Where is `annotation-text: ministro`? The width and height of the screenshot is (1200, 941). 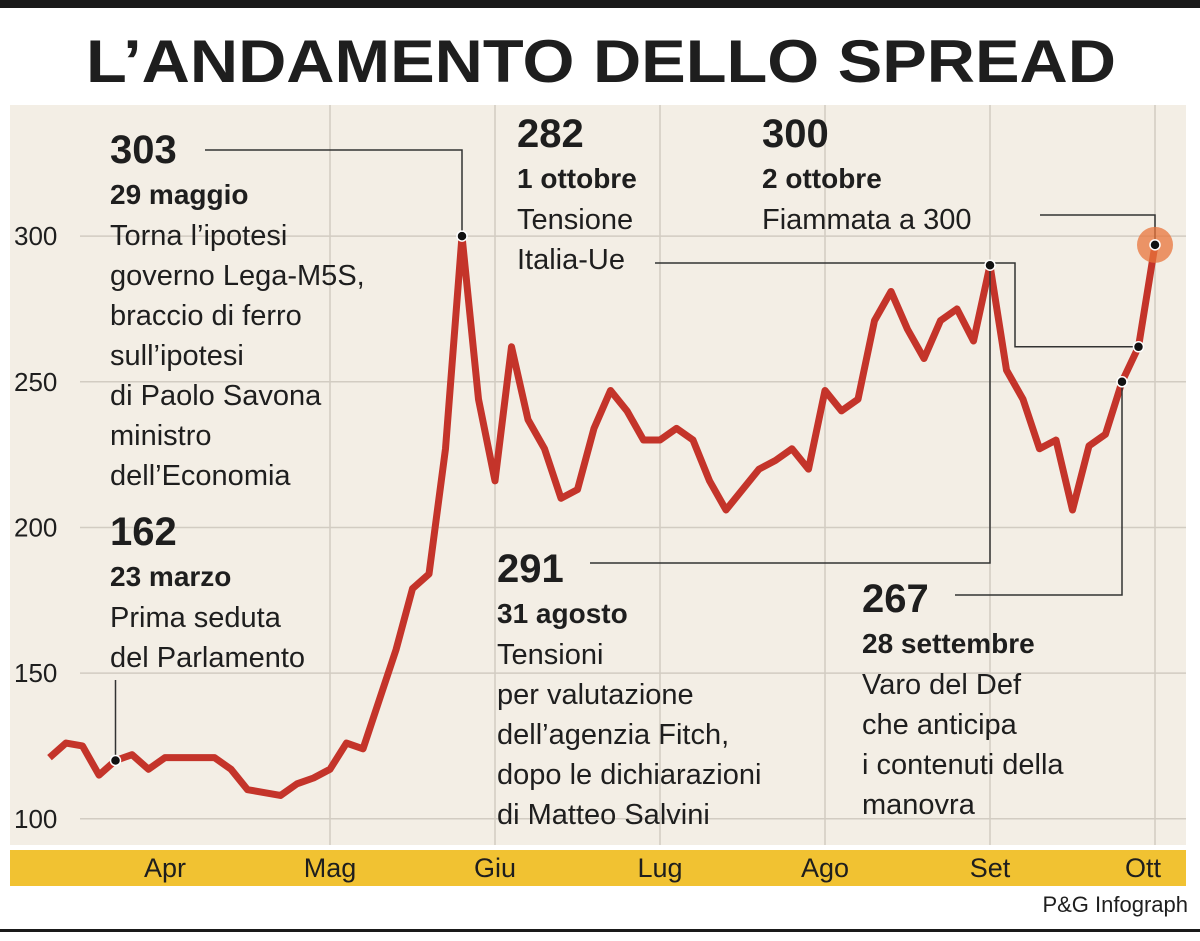
annotation-text: ministro is located at coordinates (161, 436).